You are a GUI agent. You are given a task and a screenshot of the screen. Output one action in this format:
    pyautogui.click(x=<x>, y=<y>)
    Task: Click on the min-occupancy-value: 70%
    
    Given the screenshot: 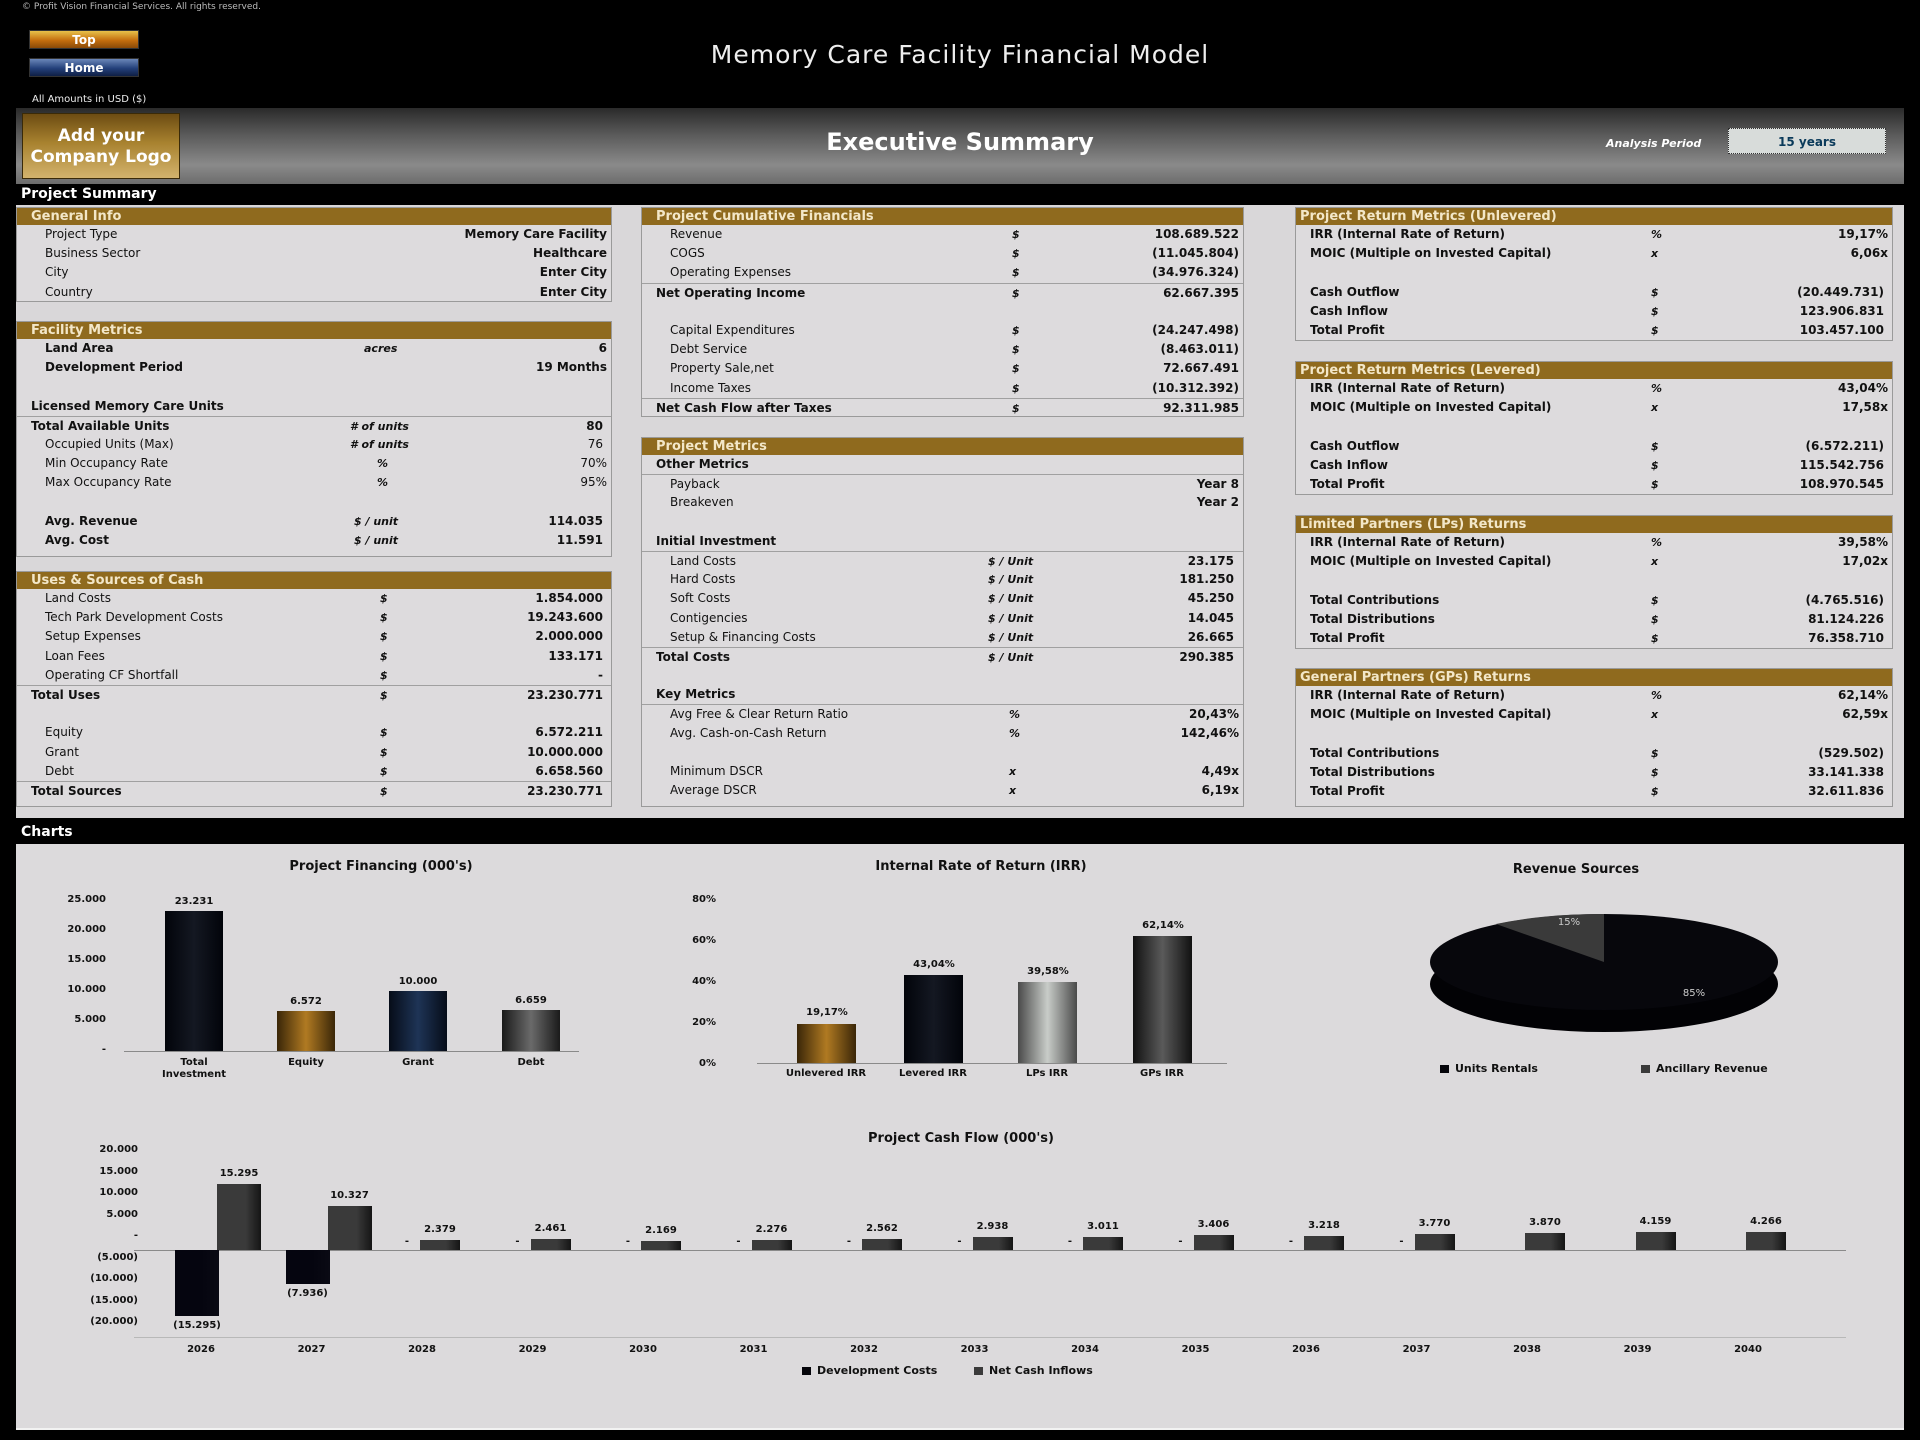 What is the action you would take?
    pyautogui.click(x=593, y=463)
    